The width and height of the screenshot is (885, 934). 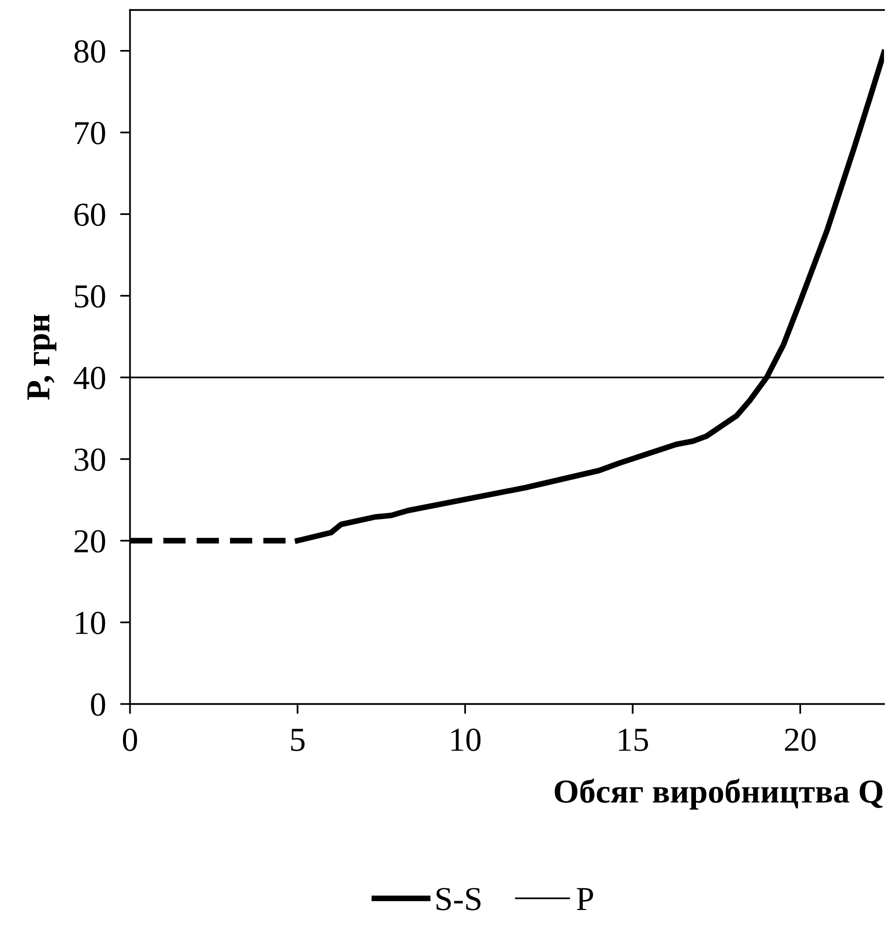 I want to click on y-tick-label: 80, so click(x=90, y=51).